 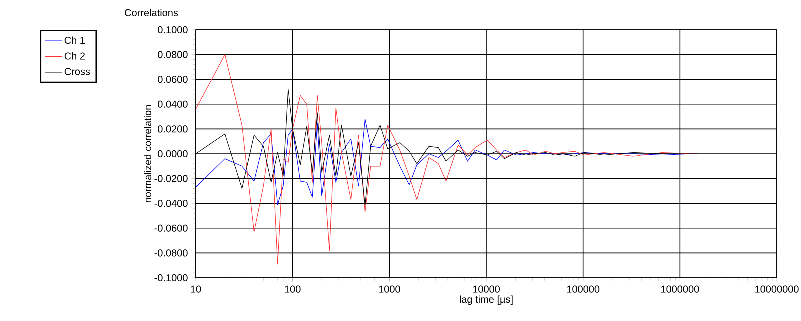 What do you see at coordinates (293, 289) in the screenshot?
I see `x-tick-label: 100` at bounding box center [293, 289].